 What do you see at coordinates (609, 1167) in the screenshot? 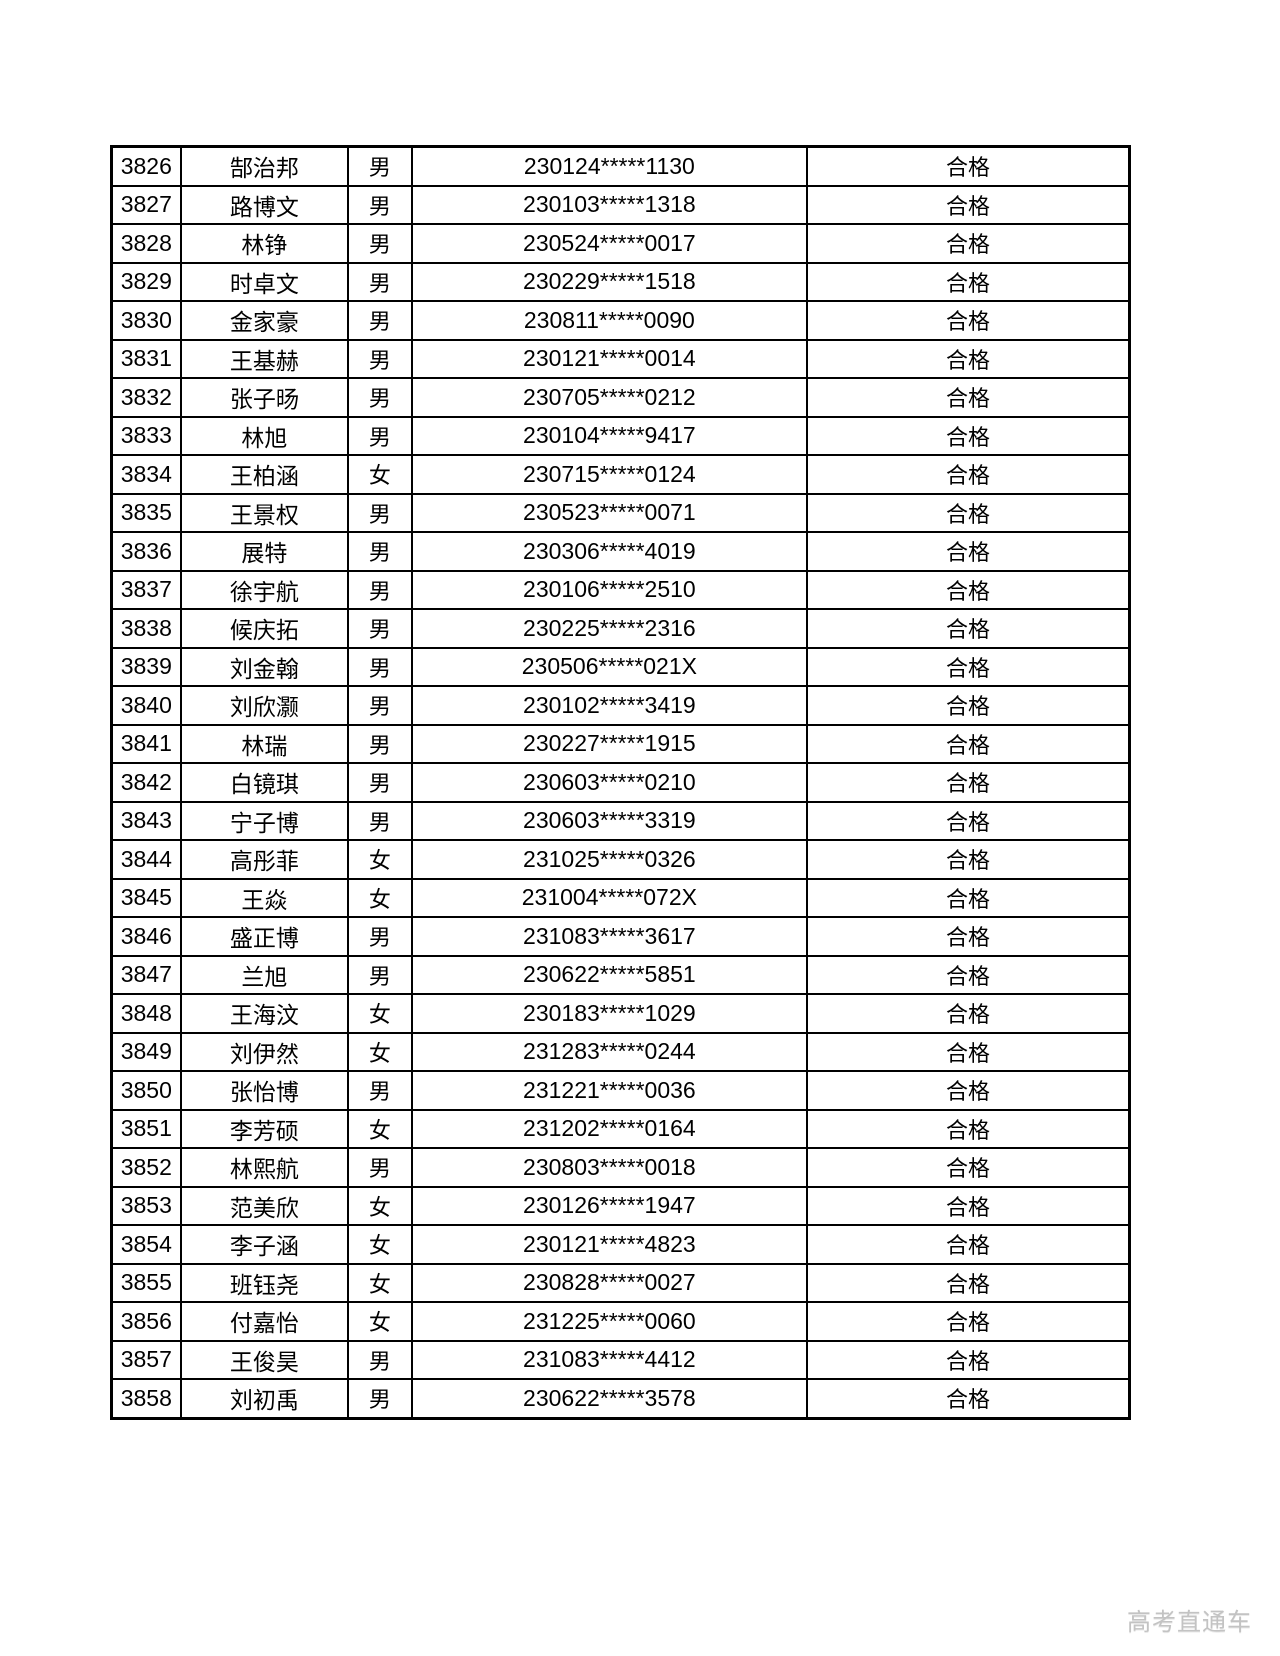
I see `cell-id-number: 230803*****0018` at bounding box center [609, 1167].